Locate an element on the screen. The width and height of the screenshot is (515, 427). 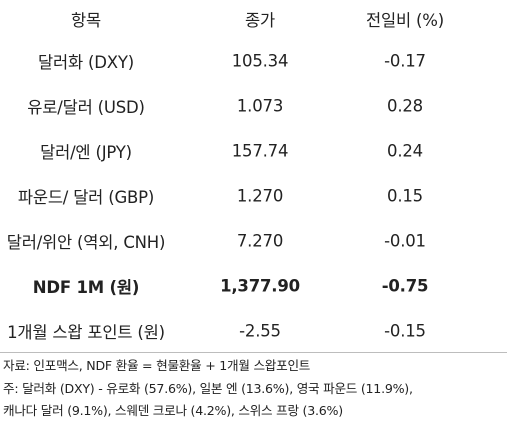
row-close-value: 1.270 is located at coordinates (260, 195).